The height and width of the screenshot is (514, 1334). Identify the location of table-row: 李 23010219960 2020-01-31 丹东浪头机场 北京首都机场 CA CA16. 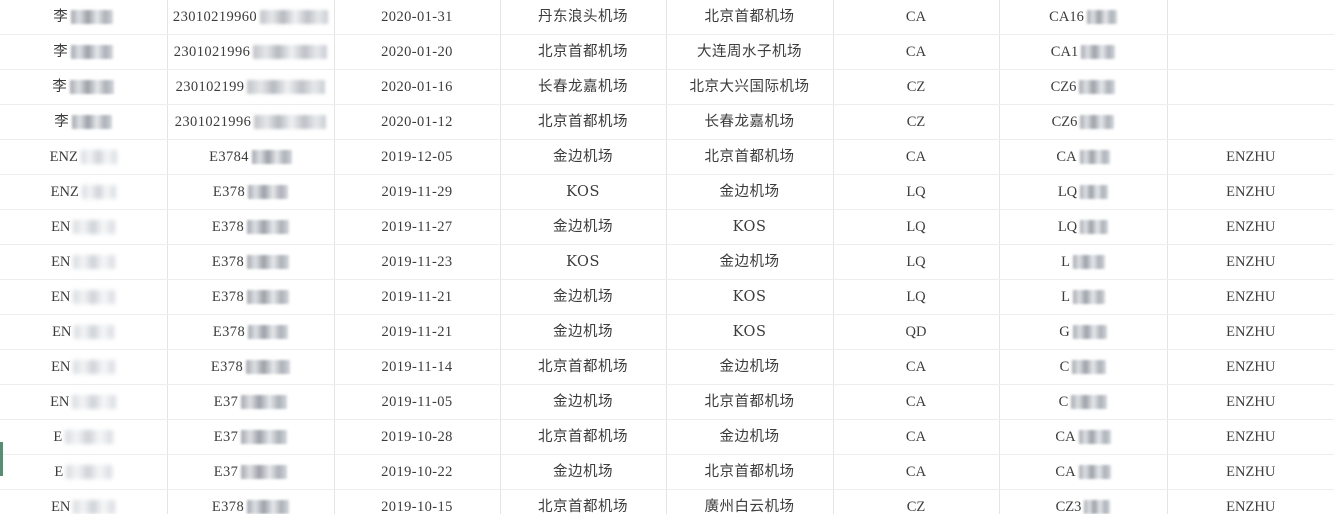
(667, 17).